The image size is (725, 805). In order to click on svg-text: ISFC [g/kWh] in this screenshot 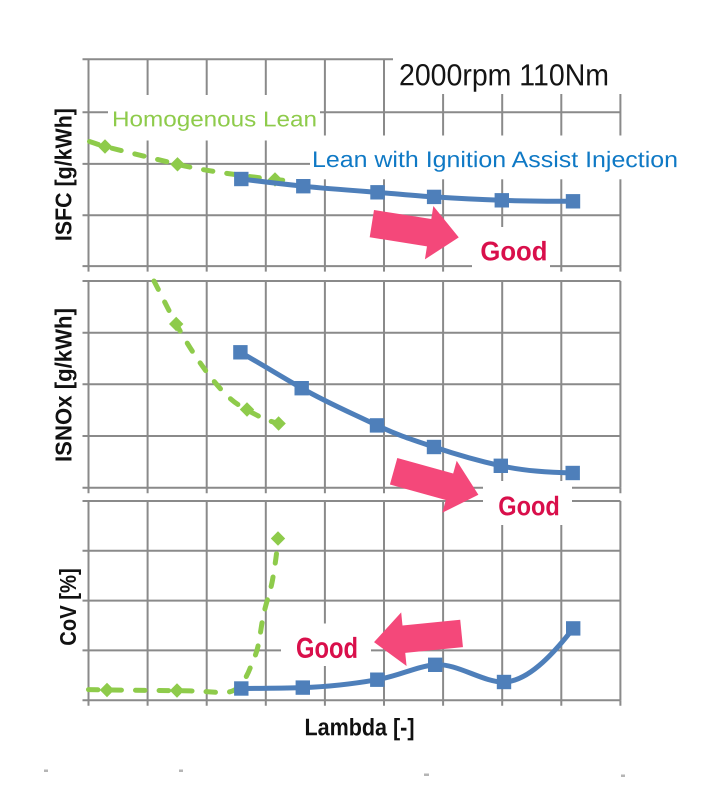, I will do `click(64, 174)`.